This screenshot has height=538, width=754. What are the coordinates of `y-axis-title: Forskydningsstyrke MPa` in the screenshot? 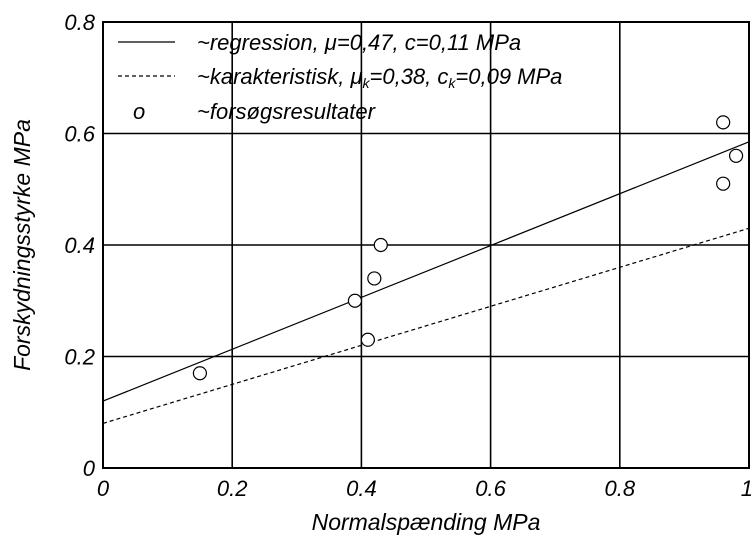 It's located at (22, 245).